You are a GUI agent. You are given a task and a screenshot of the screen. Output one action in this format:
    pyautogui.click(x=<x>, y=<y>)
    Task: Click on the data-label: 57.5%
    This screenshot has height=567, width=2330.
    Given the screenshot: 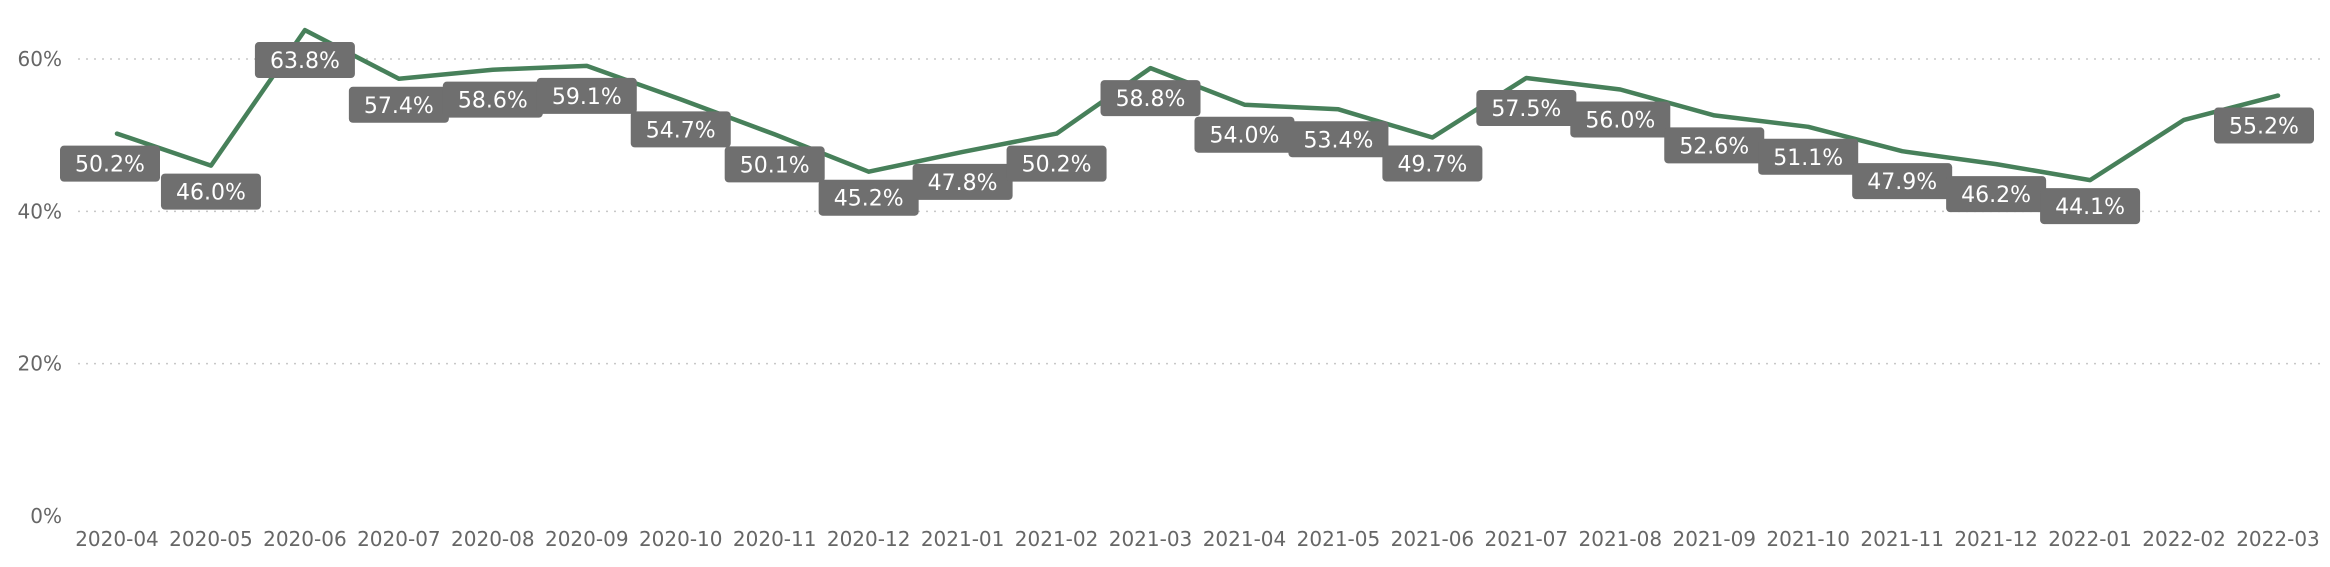 What is the action you would take?
    pyautogui.click(x=1526, y=108)
    